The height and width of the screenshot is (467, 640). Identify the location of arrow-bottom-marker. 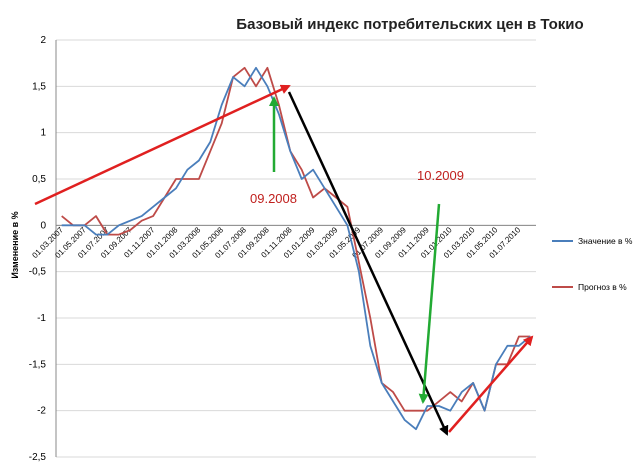
(429, 303).